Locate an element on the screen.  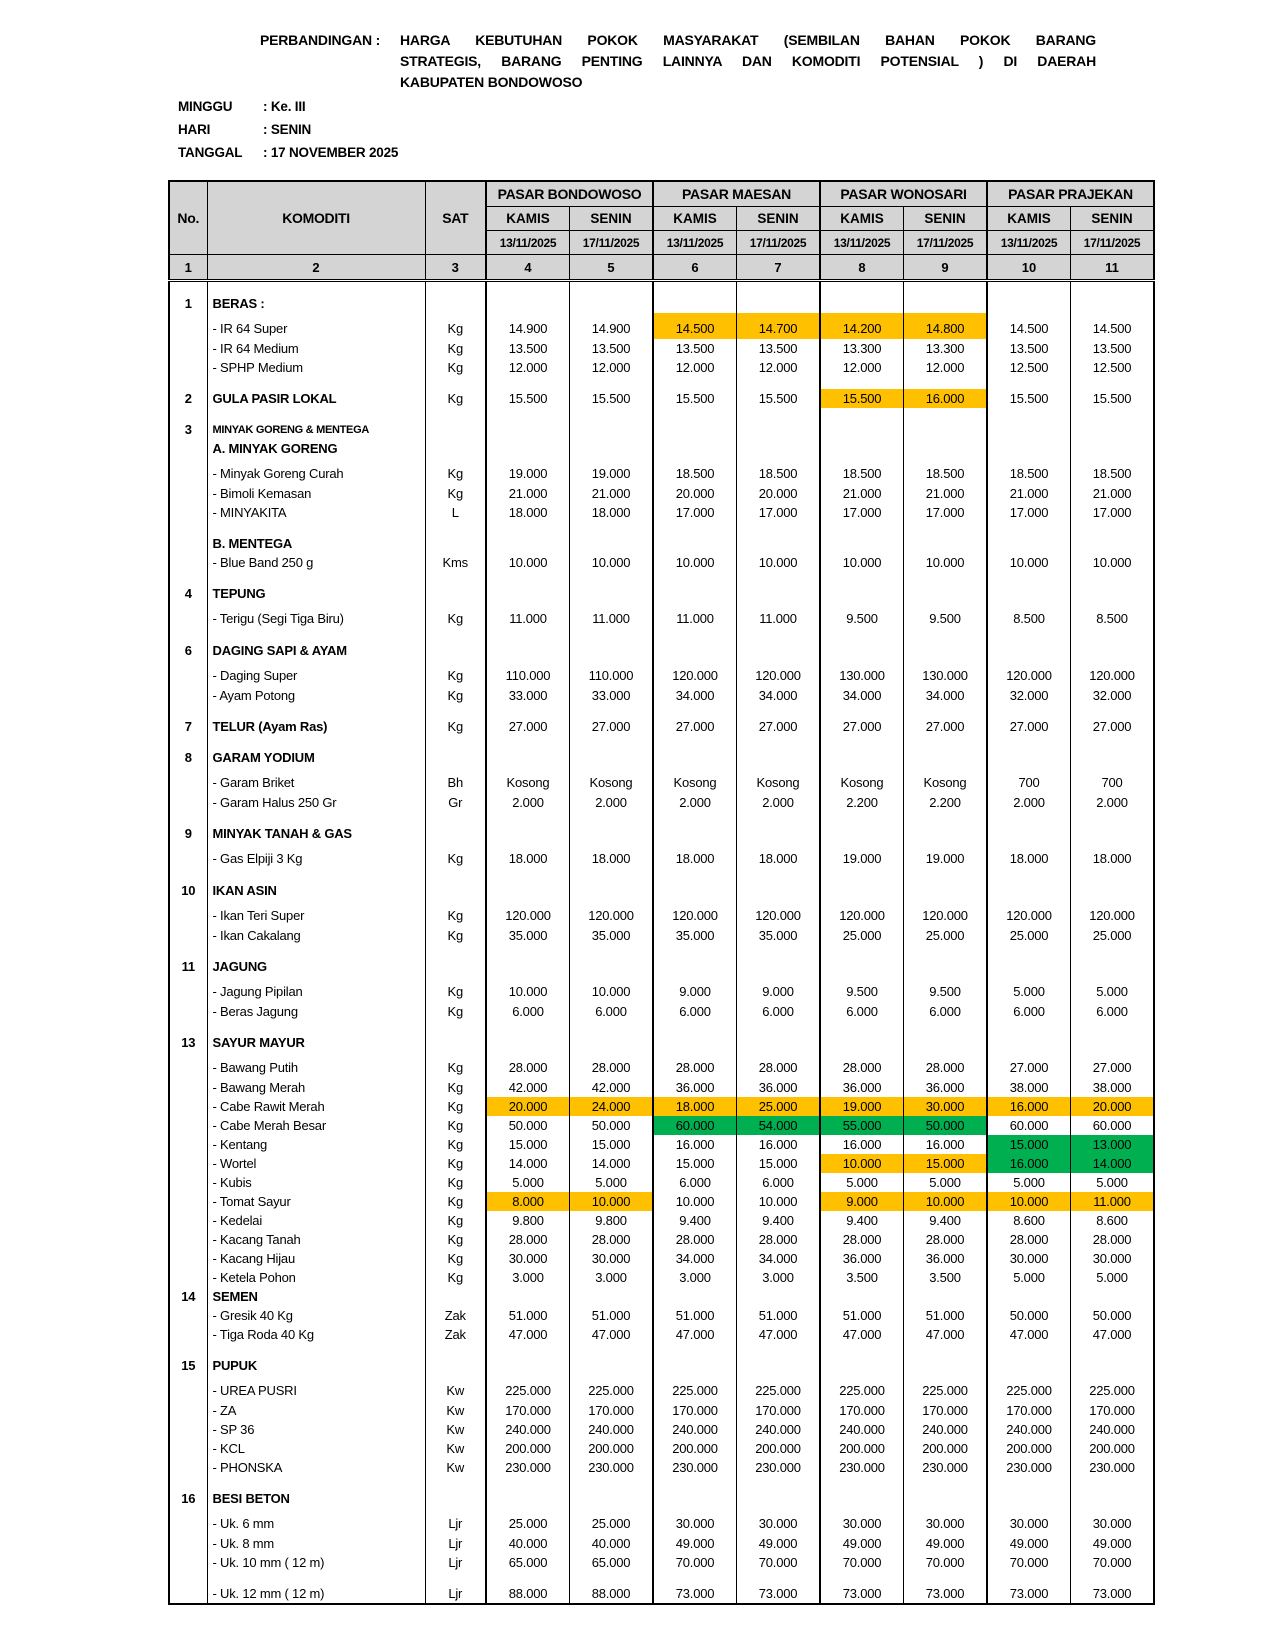
price-cell: 6.000 is located at coordinates (611, 1011).